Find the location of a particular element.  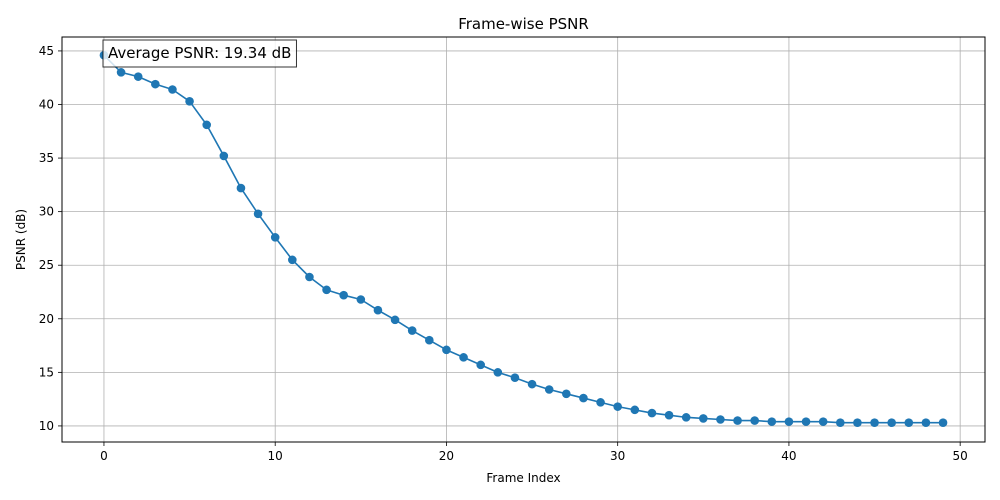

chart-title: Frame-wise PSNR is located at coordinates (523, 24).